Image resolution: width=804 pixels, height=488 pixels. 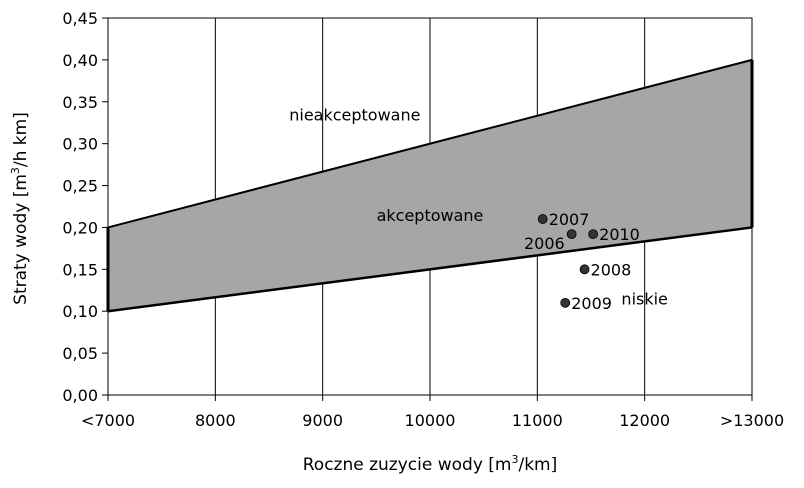 I want to click on data-point-2007, so click(x=542, y=219).